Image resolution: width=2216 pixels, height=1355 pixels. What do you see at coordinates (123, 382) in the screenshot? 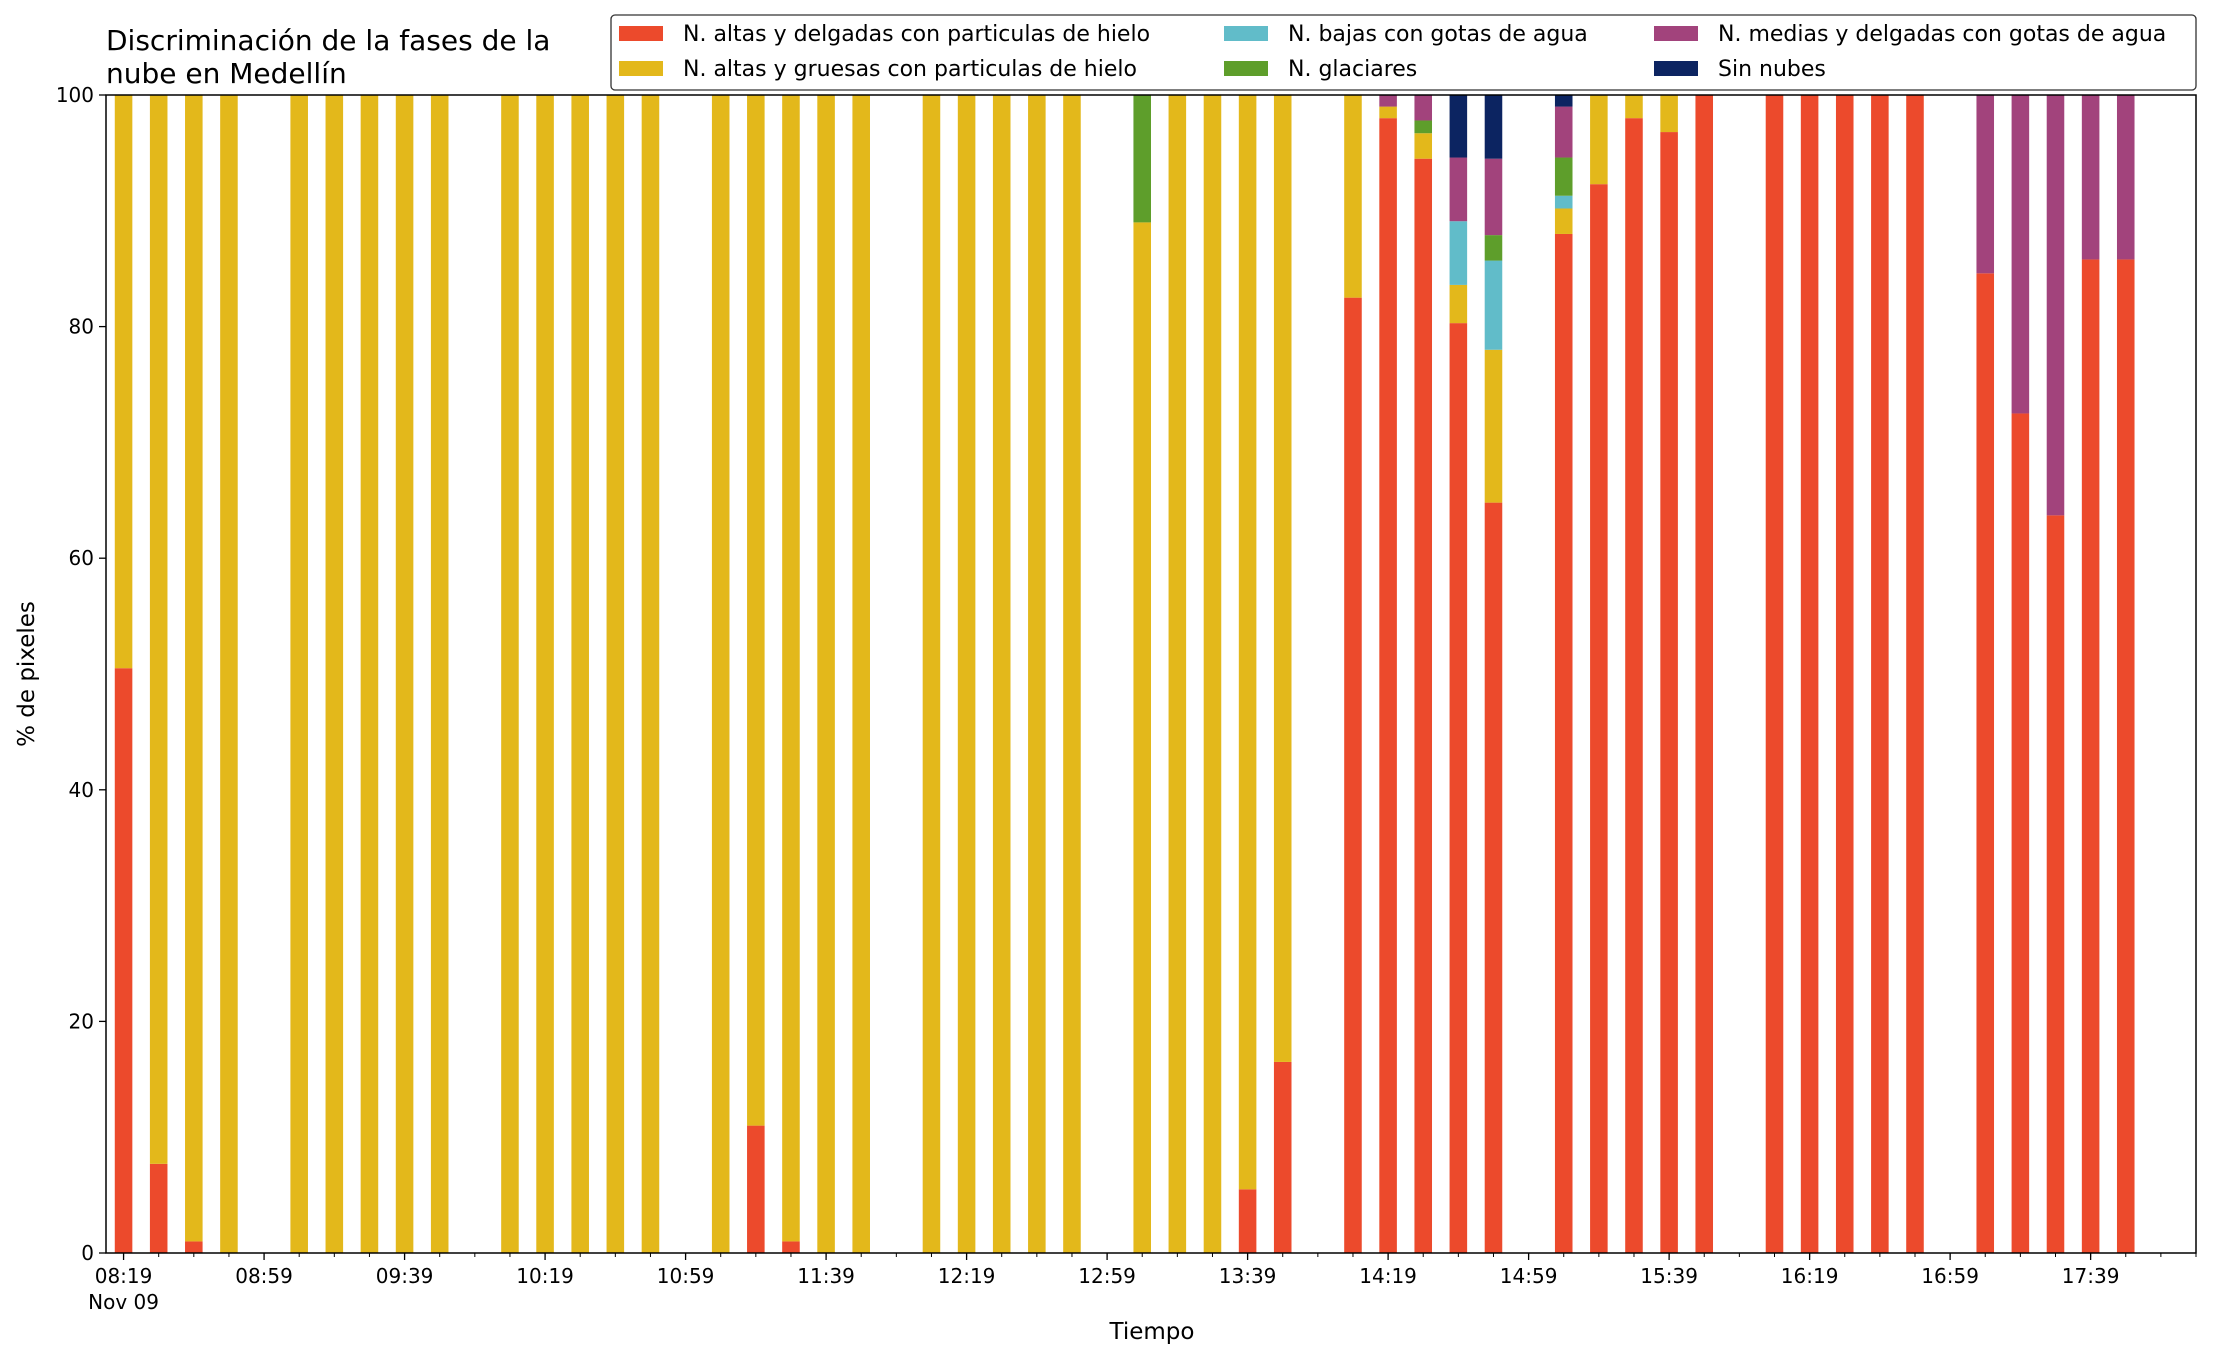
I see `bar-segment-0819-s1` at bounding box center [123, 382].